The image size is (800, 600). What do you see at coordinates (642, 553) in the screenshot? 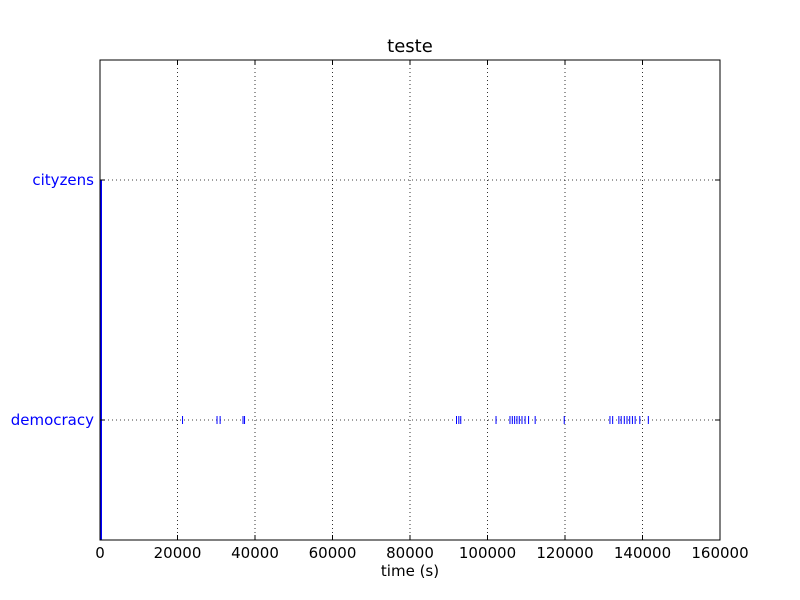
I see `x-tick-label: 140000` at bounding box center [642, 553].